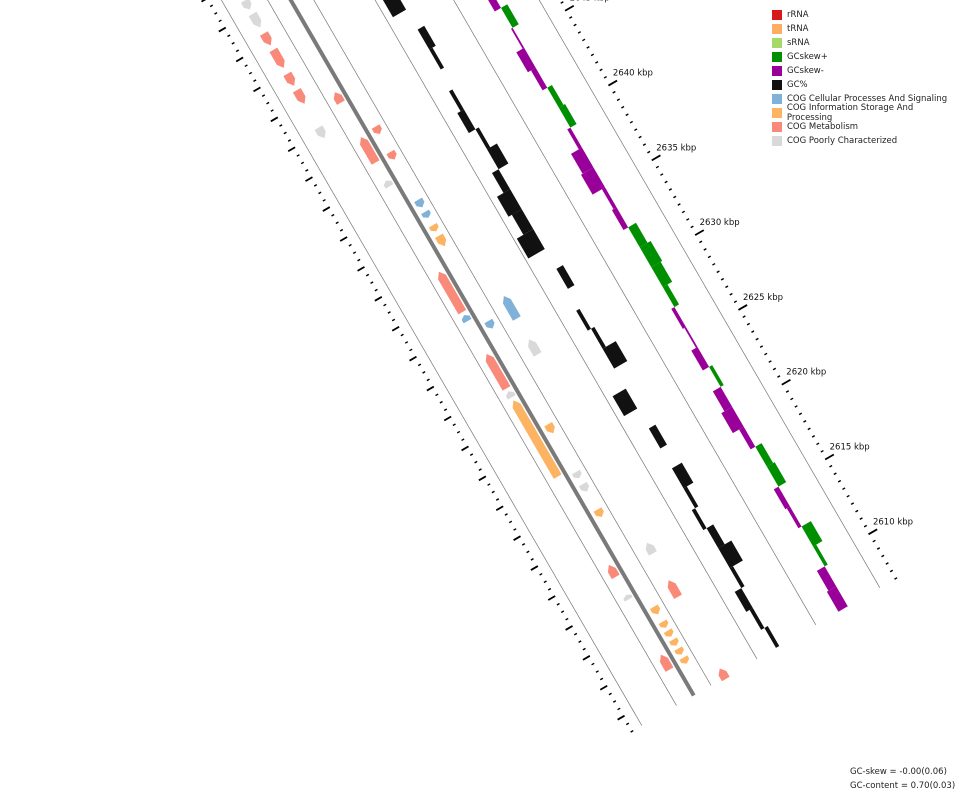  What do you see at coordinates (893, 522) in the screenshot?
I see `tick-label: 2610 kbp` at bounding box center [893, 522].